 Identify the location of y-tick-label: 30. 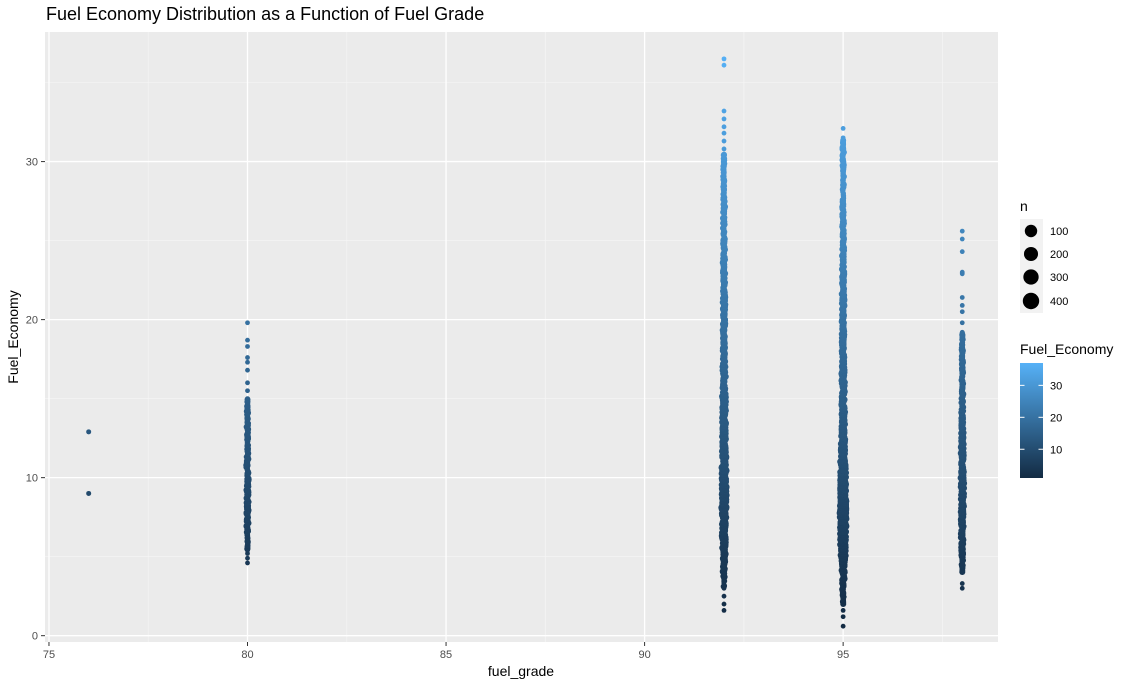
(32, 163).